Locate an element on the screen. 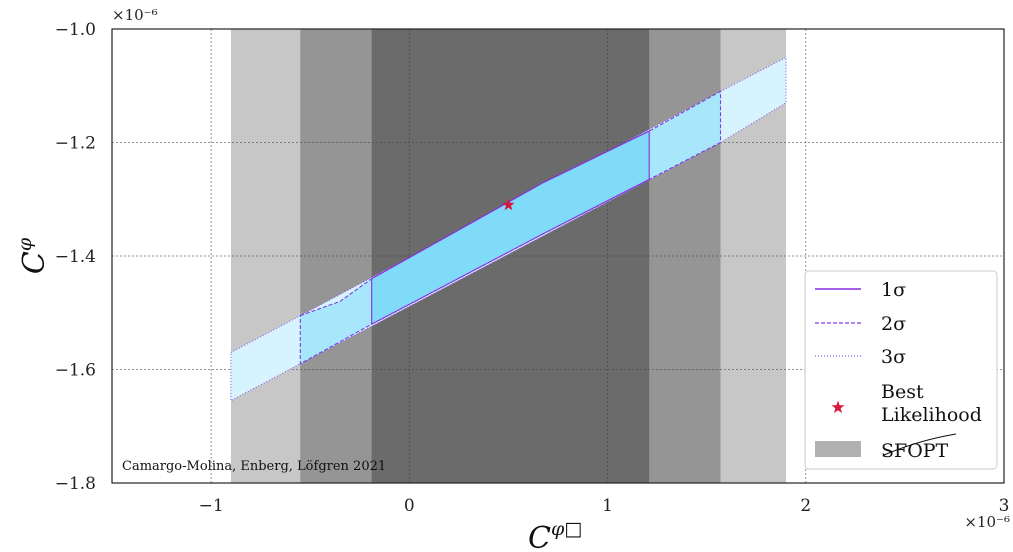 This screenshot has width=1013, height=552. legend-3sigma-label: 3σ is located at coordinates (893, 357).